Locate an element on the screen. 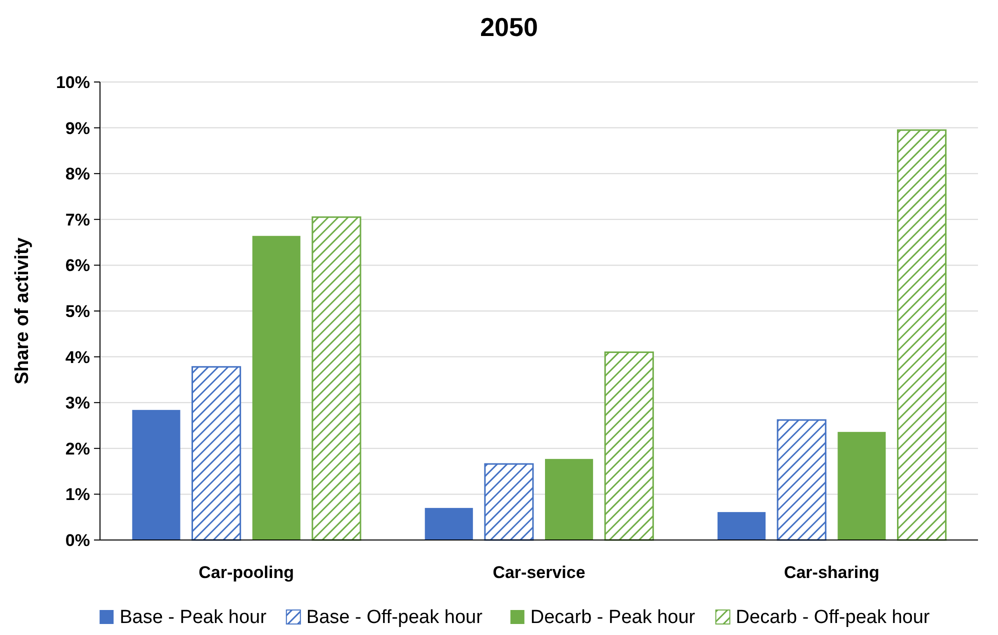 The image size is (998, 635). y-tick-label: 3% is located at coordinates (77, 403).